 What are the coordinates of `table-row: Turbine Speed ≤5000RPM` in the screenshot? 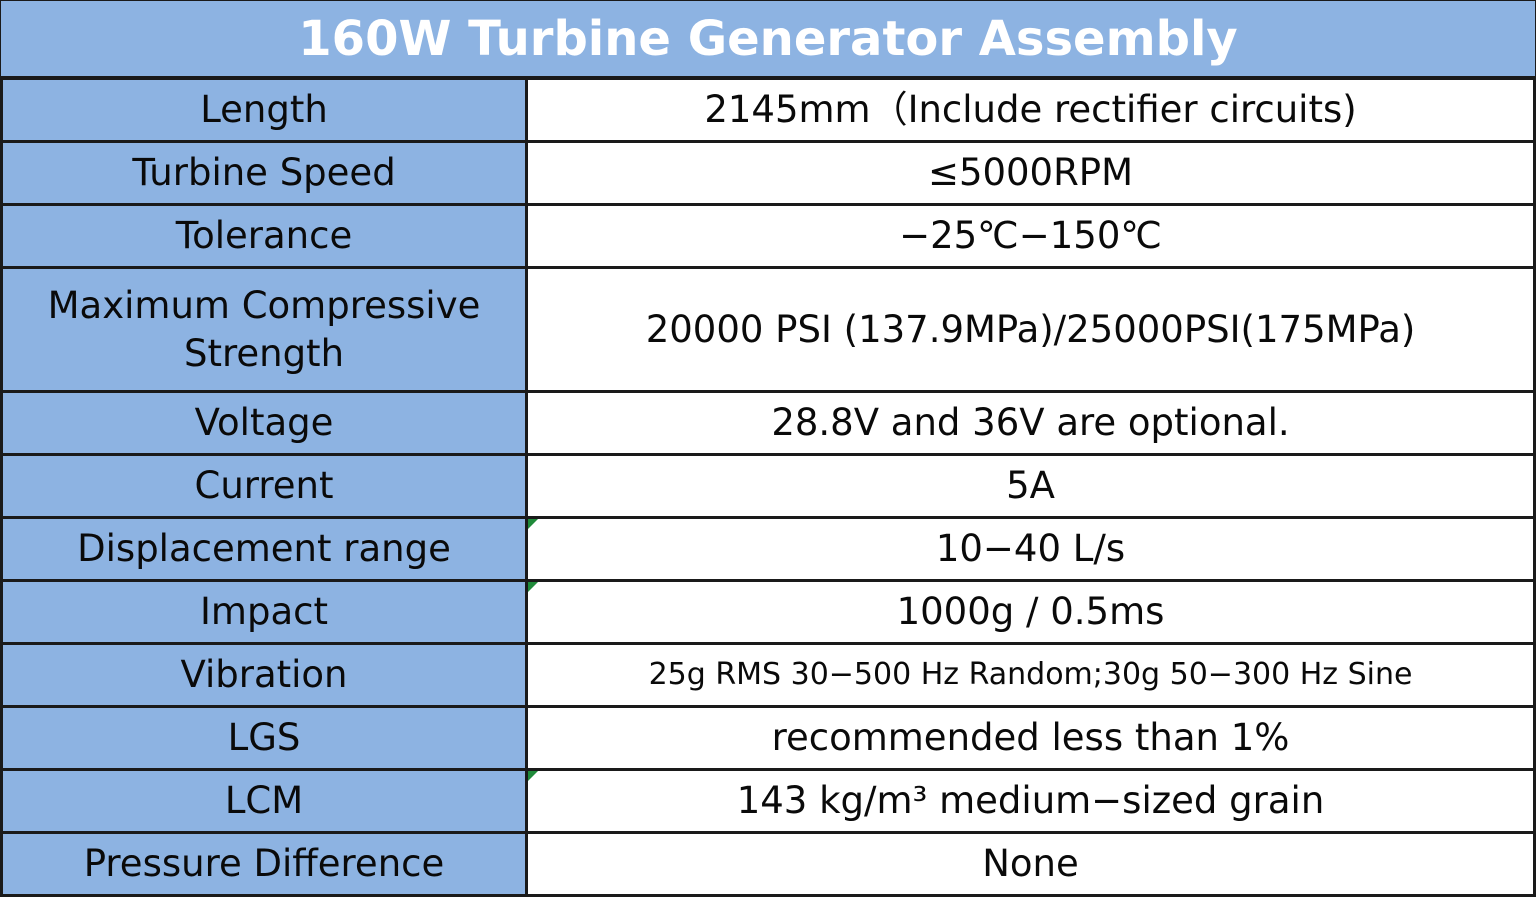 It's located at (768, 173).